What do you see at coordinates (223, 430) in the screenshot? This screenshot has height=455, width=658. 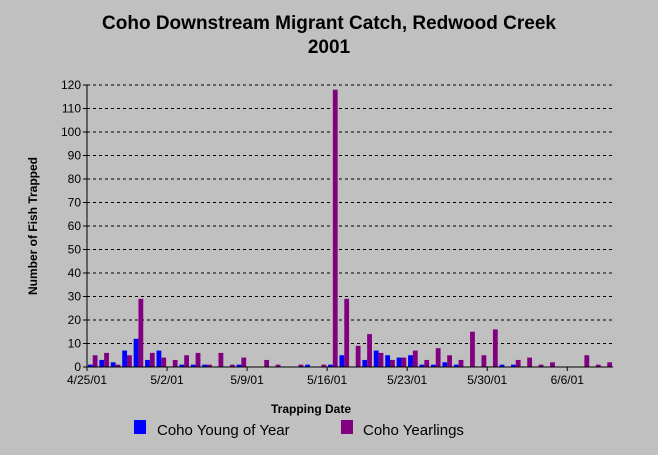 I see `legend-label-young-of-year: Coho Young of Year` at bounding box center [223, 430].